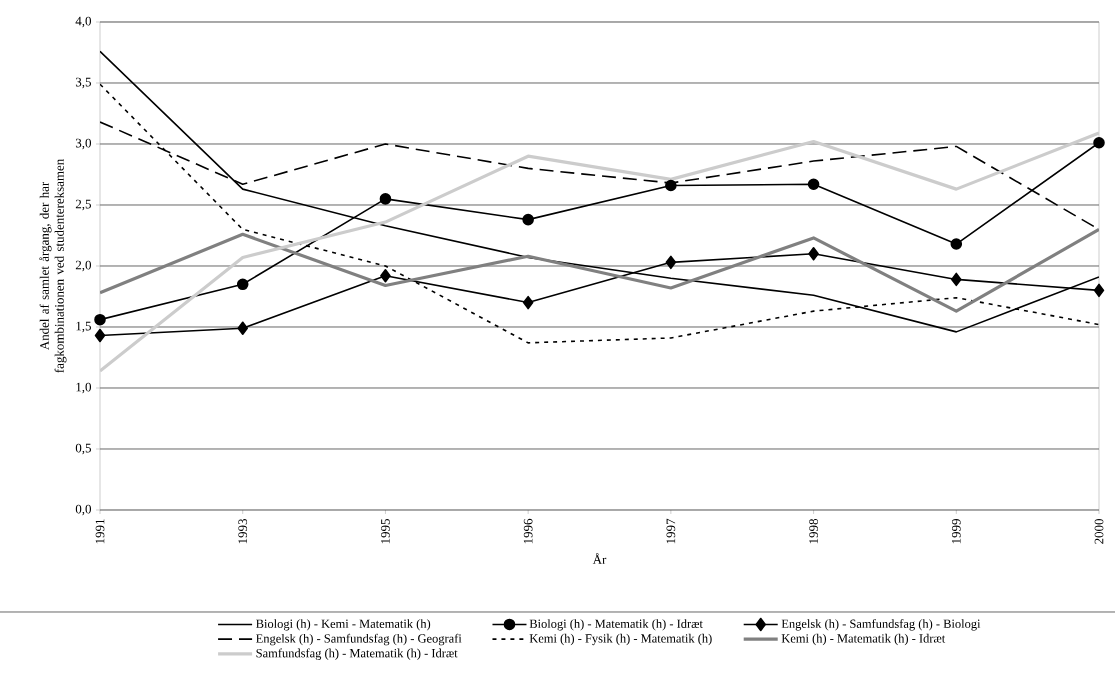  What do you see at coordinates (83, 510) in the screenshot?
I see `y-tick-label: 0,0` at bounding box center [83, 510].